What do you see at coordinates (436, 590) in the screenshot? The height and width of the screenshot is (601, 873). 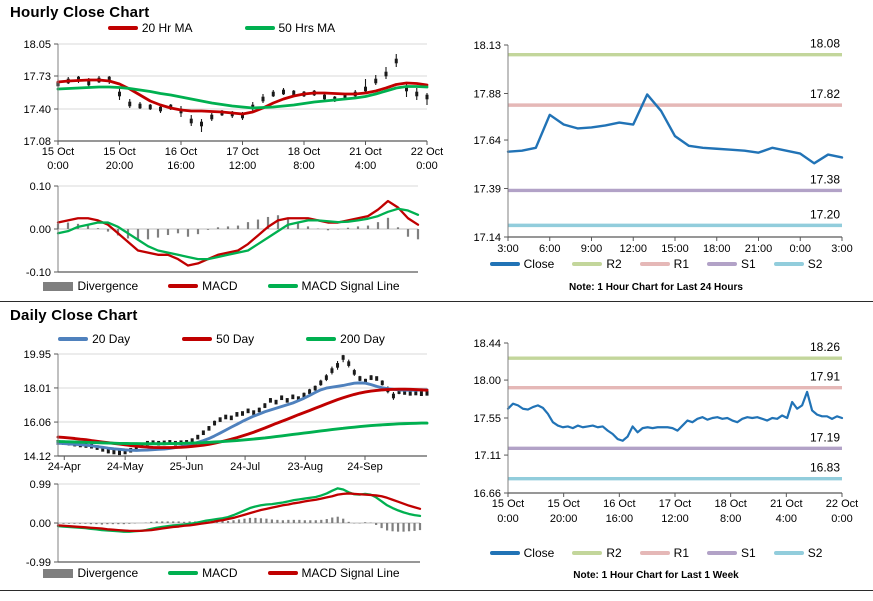 I see `bottom-divider` at bounding box center [436, 590].